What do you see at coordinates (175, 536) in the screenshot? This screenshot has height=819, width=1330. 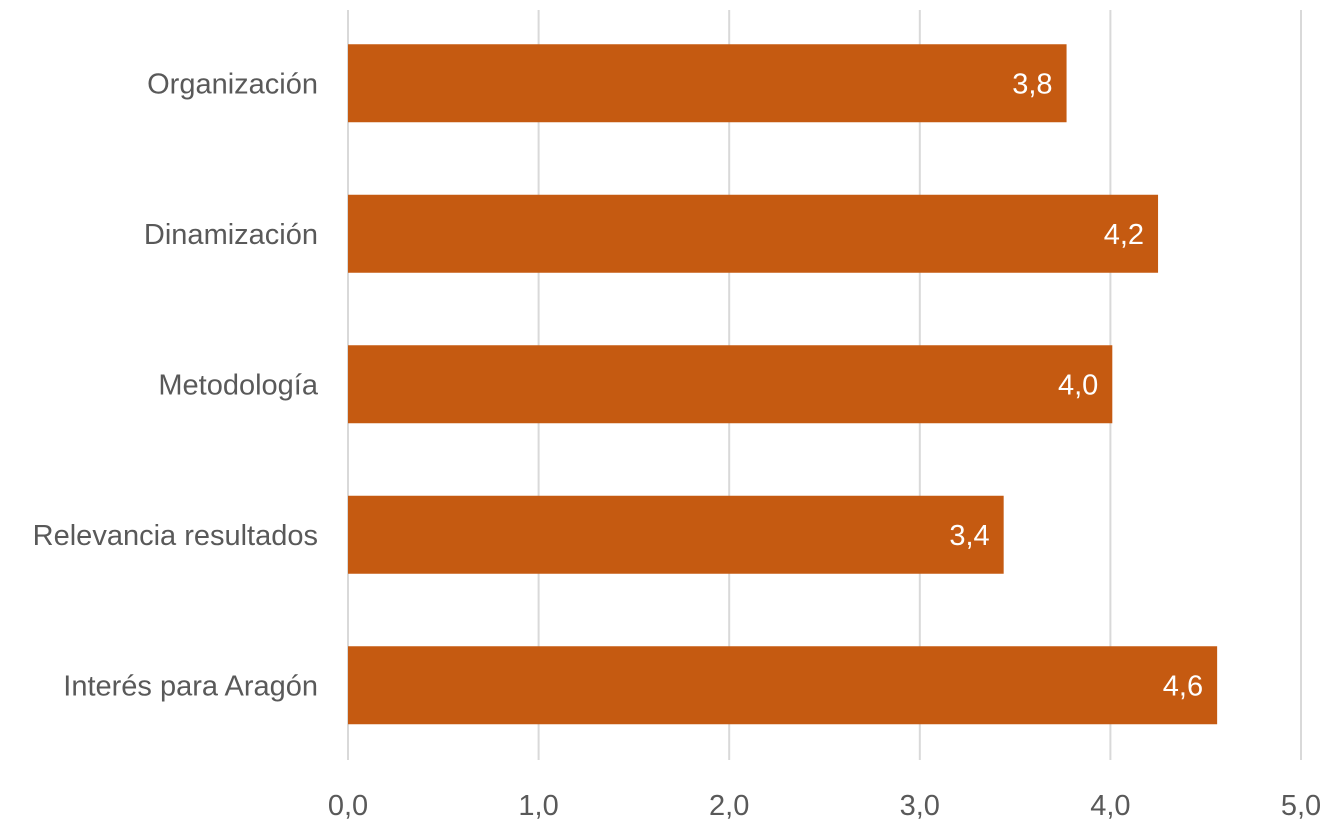 I see `category-label-3: Relevancia resultados` at bounding box center [175, 536].